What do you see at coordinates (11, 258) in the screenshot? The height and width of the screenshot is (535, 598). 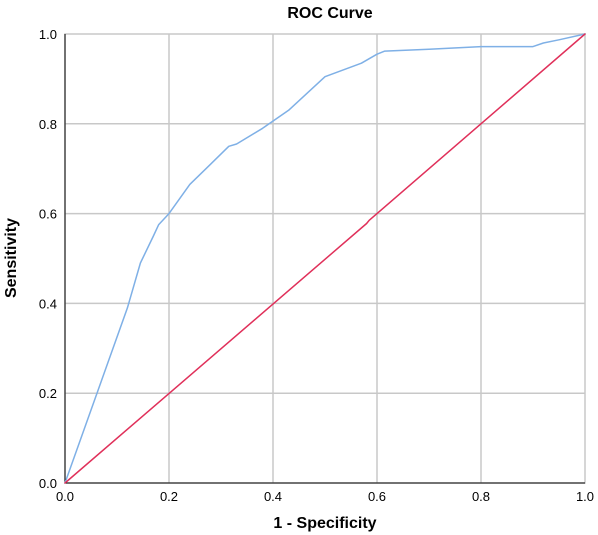 I see `y-axis-label: Sensitivity` at bounding box center [11, 258].